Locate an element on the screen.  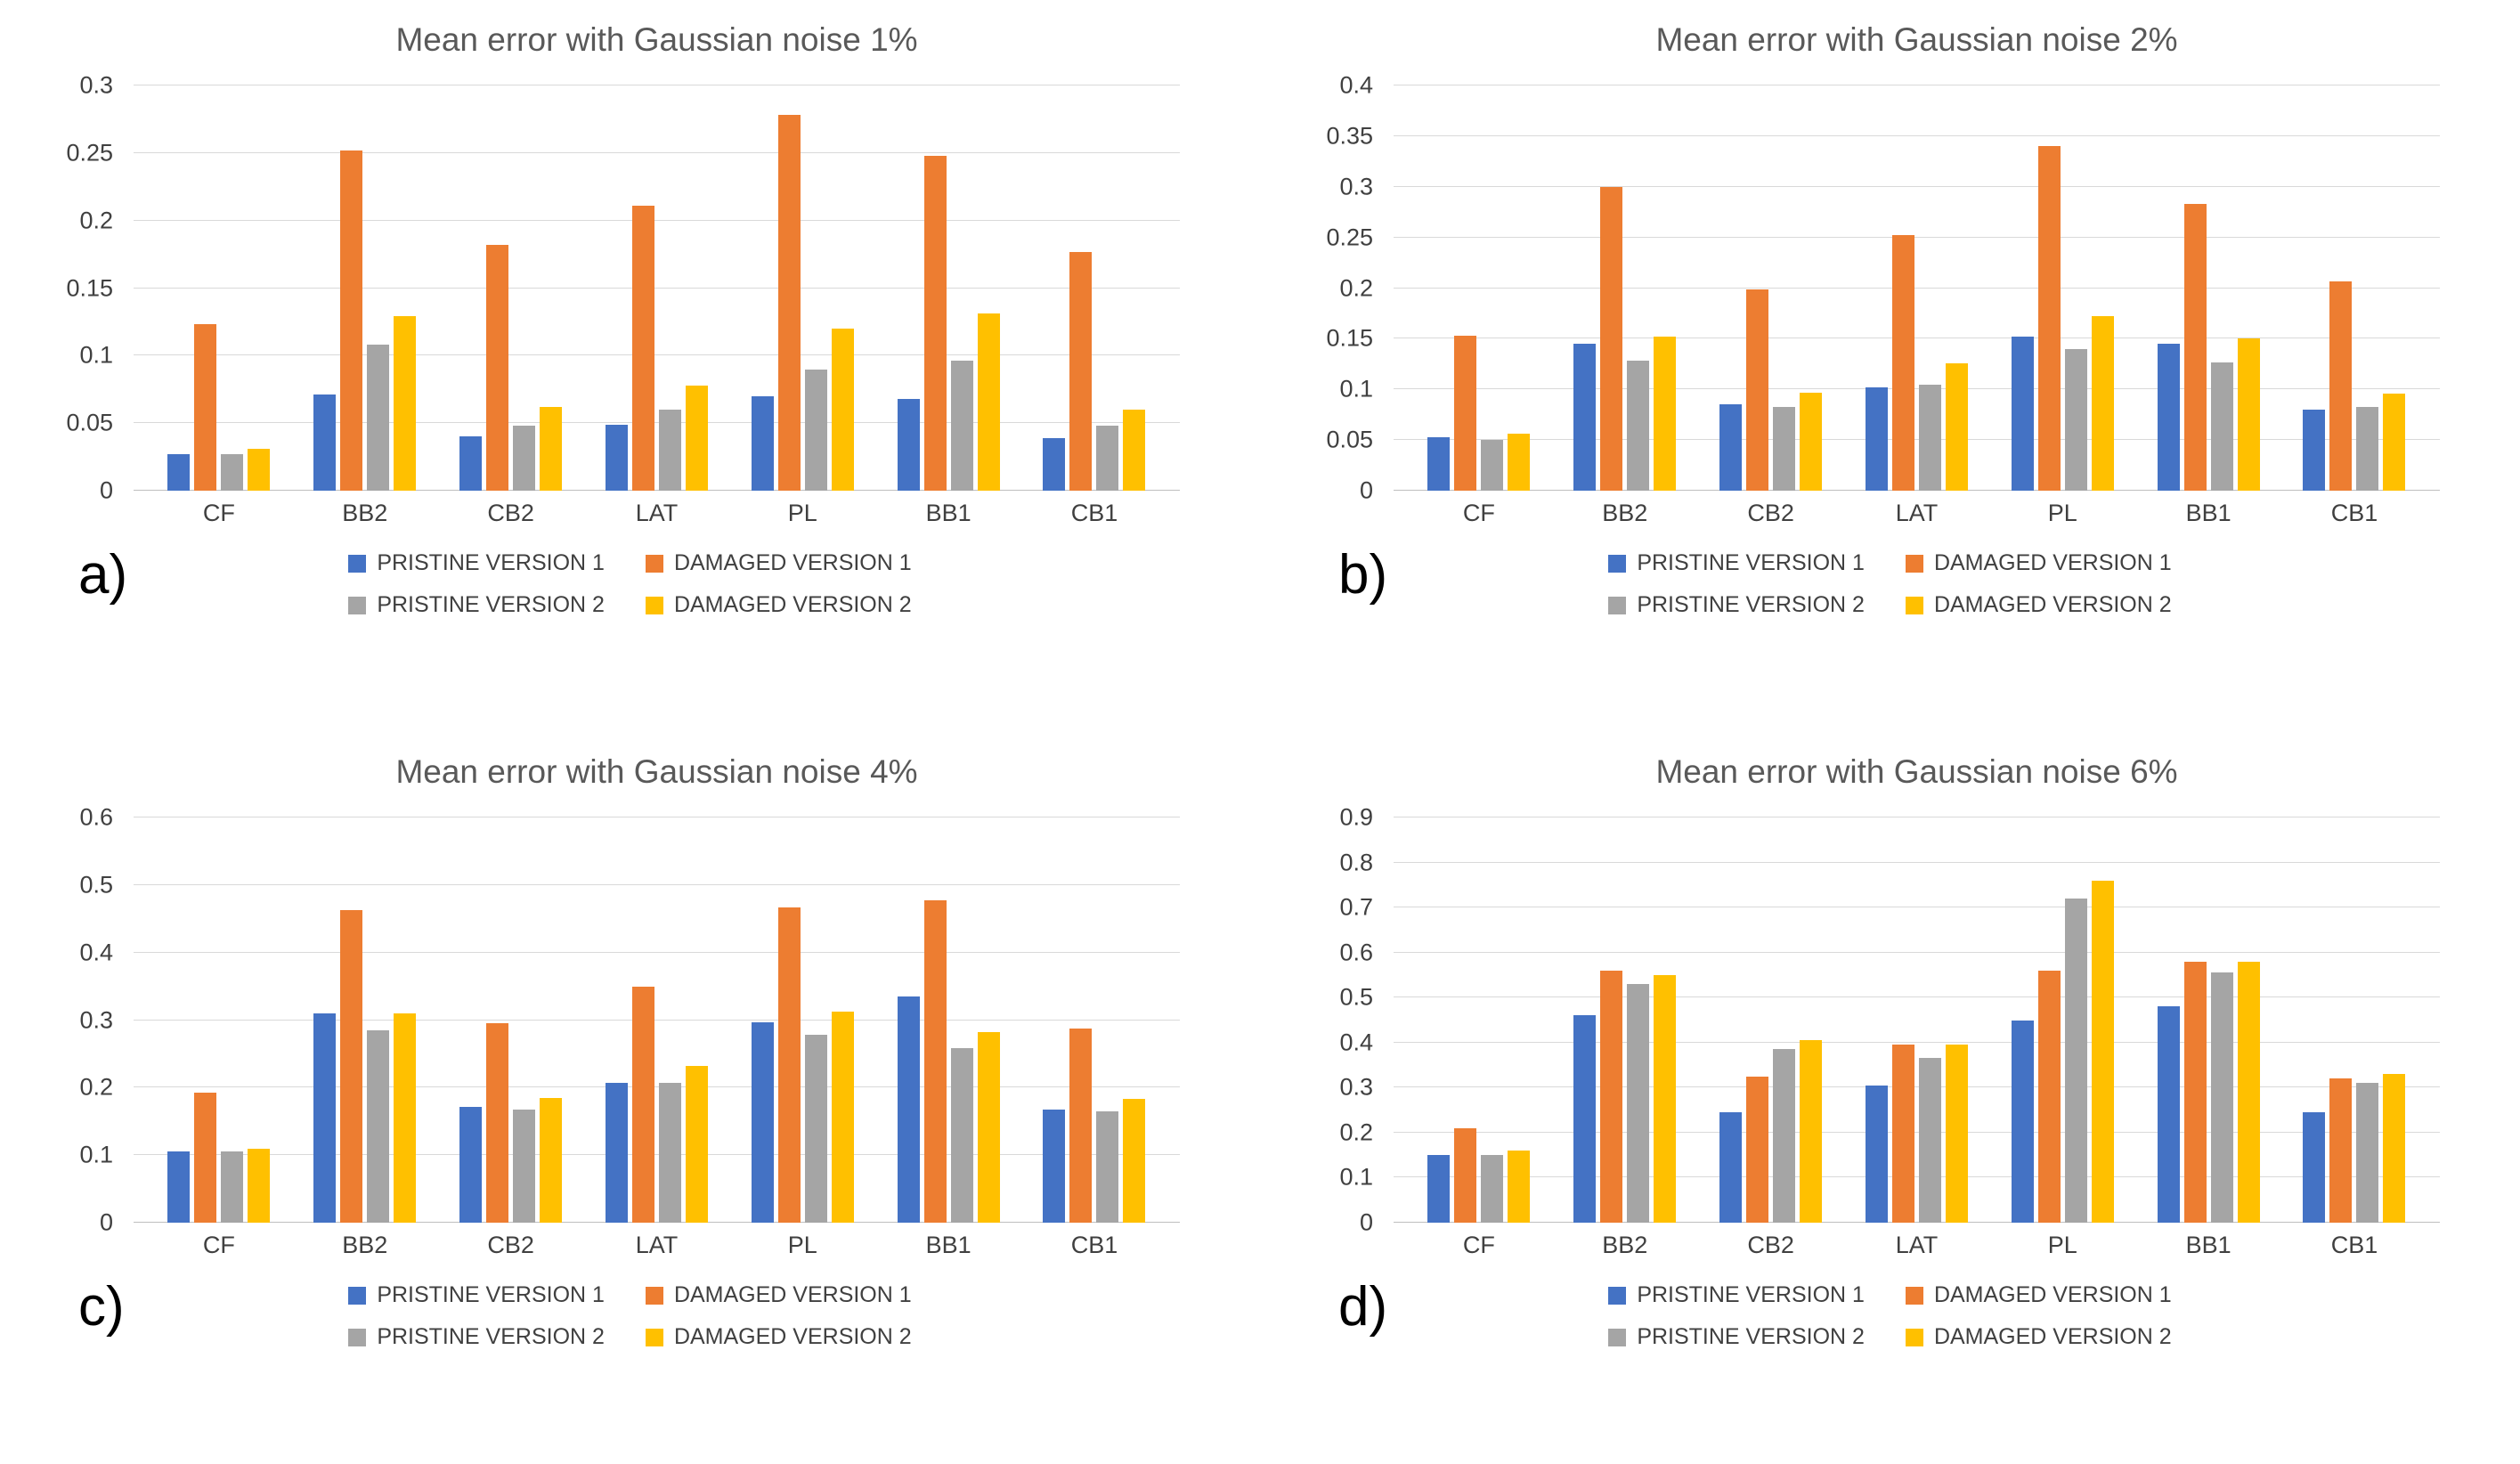
plot-area: 0 0.05 0.1 0.15 0.2 0.25 0.3 is located at coordinates (623, 288).